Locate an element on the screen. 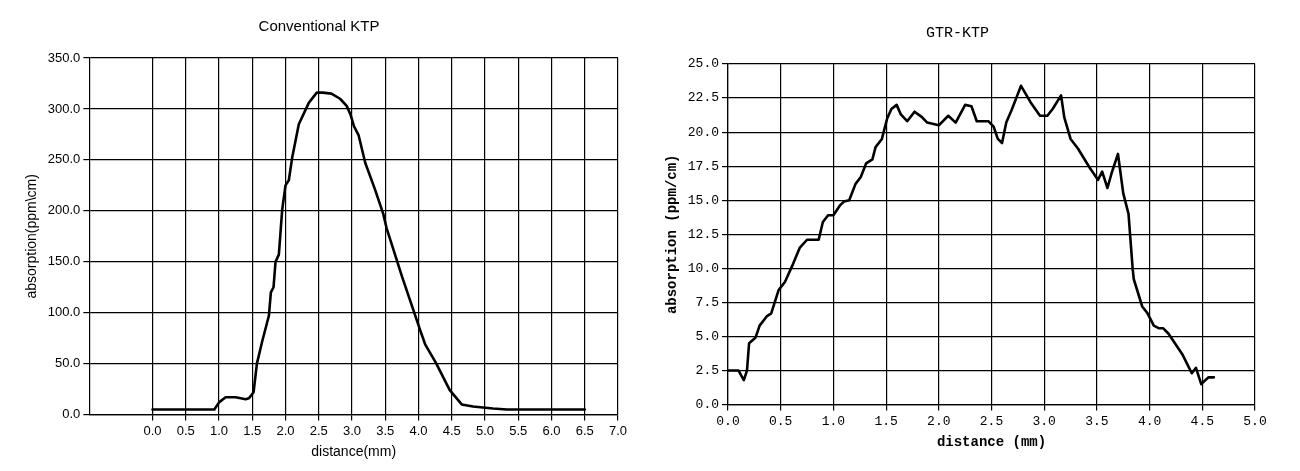 This screenshot has width=1300, height=471. chart-title: Conventional KTP is located at coordinates (319, 26).